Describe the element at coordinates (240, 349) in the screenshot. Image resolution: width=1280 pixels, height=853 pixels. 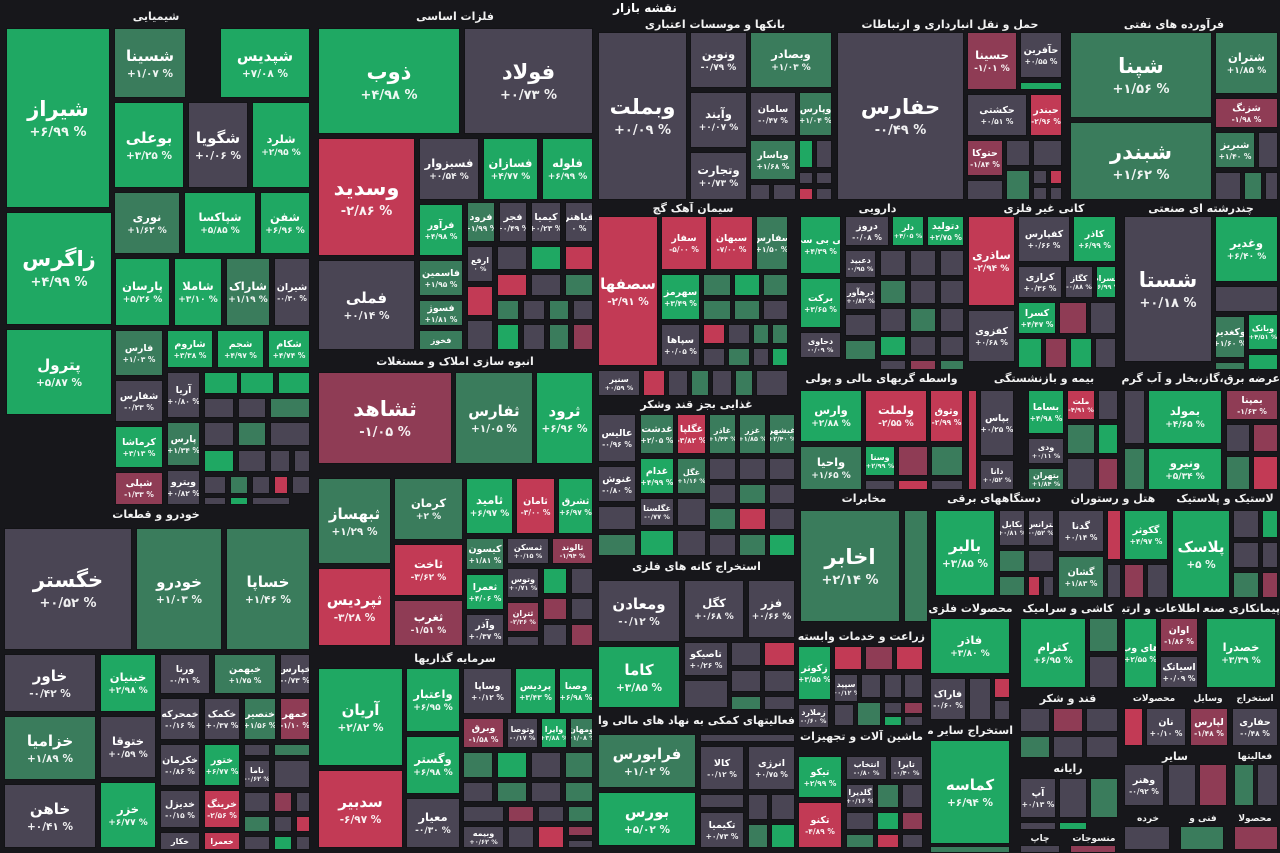
I see `stock-tile: شجم +۴/۹۷ %` at that location.